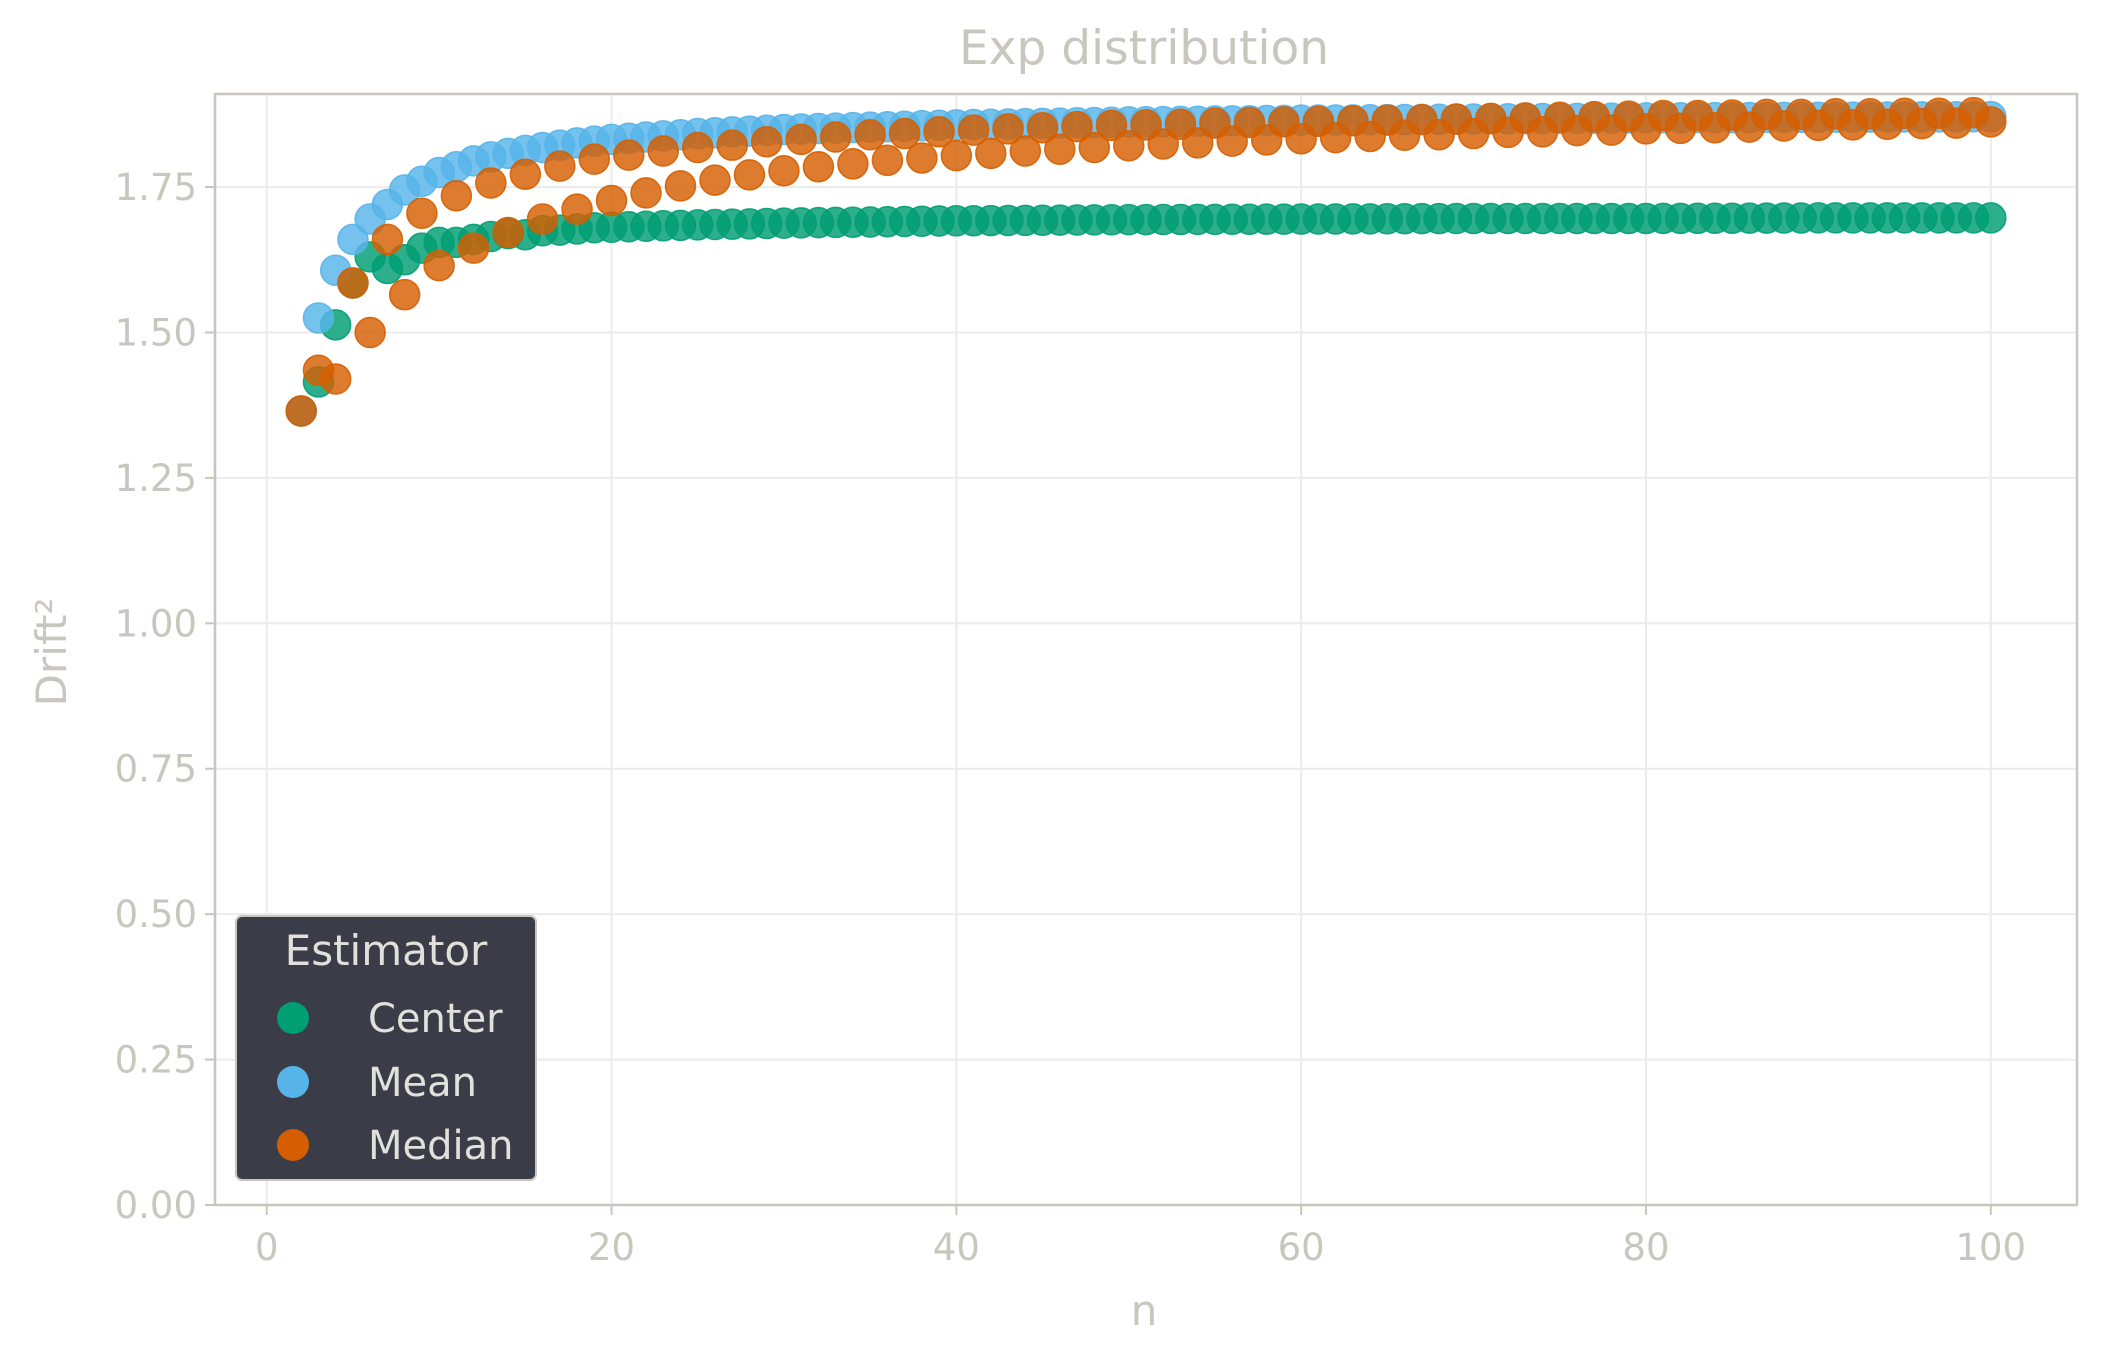  What do you see at coordinates (156, 914) in the screenshot?
I see `y-tick-label: 0.50` at bounding box center [156, 914].